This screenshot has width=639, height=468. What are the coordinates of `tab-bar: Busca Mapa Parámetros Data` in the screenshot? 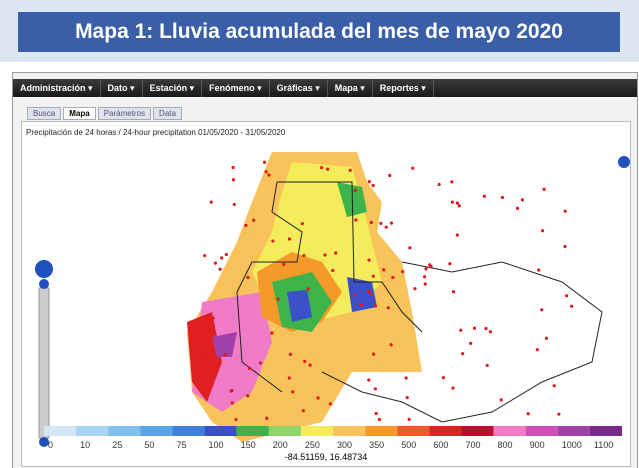 It's located at (104, 113).